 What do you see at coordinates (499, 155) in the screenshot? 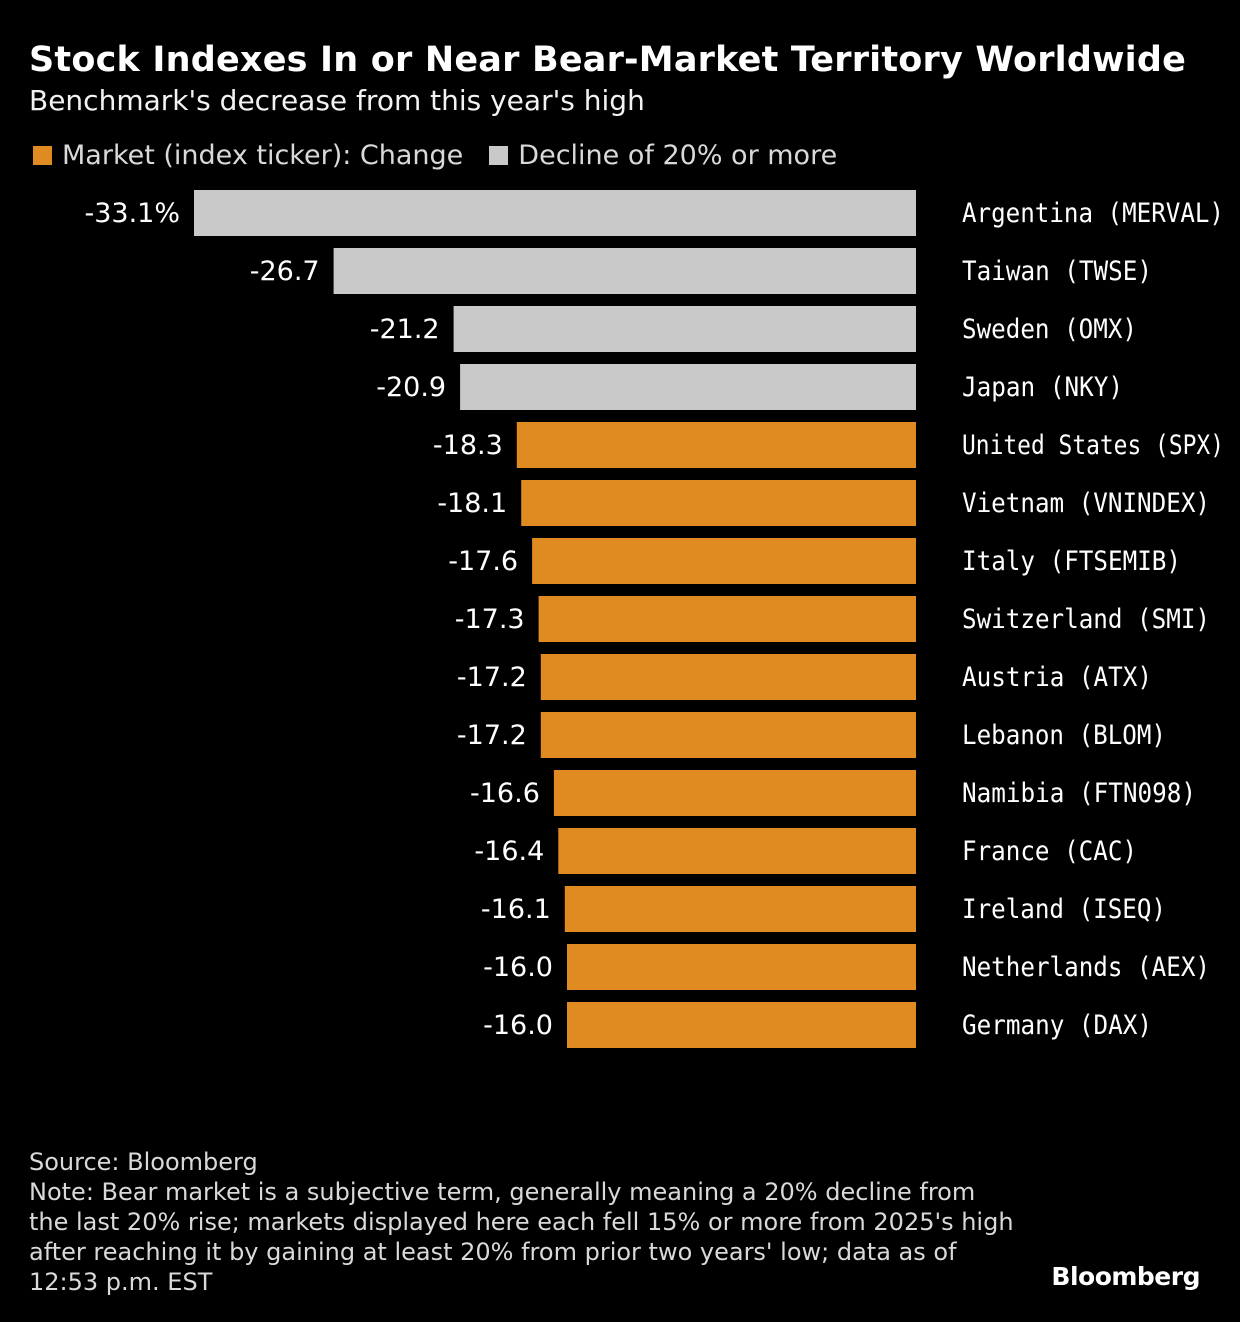
I see `legend-swatch-gray` at bounding box center [499, 155].